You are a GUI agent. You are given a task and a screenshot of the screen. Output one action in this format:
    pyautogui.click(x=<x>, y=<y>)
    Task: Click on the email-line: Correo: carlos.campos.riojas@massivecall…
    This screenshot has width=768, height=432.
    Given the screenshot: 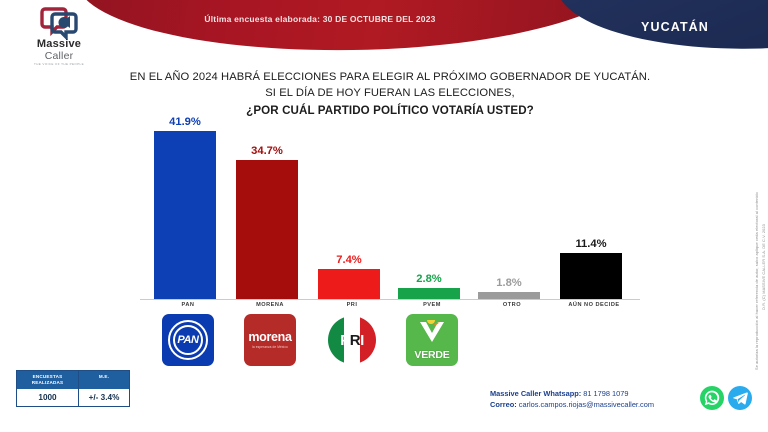 What is the action you would take?
    pyautogui.click(x=595, y=404)
    